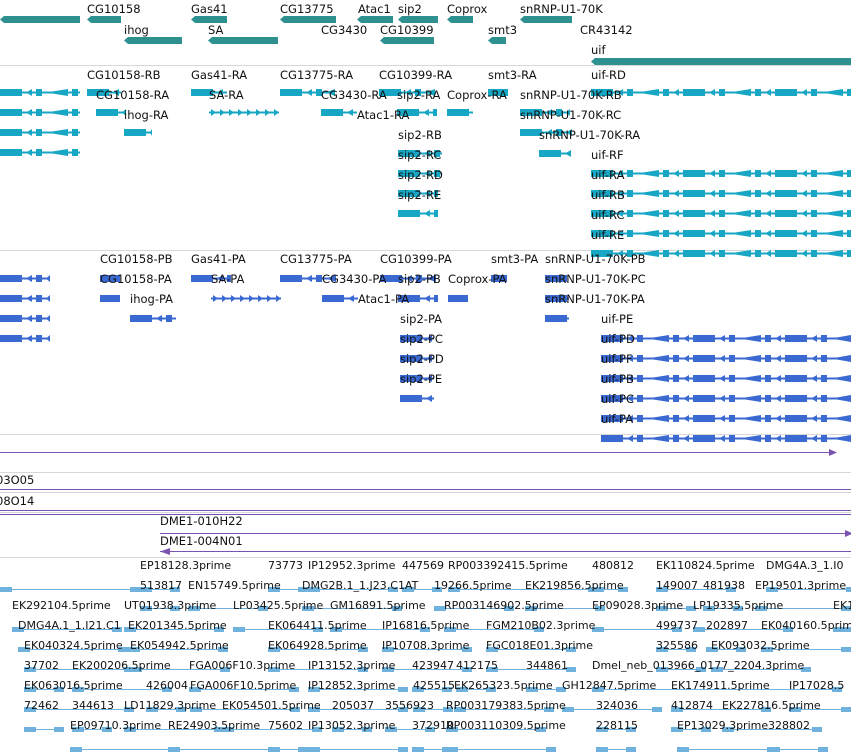 This screenshot has height=756, width=851. I want to click on est-label: EK110824.5prime, so click(705, 565).